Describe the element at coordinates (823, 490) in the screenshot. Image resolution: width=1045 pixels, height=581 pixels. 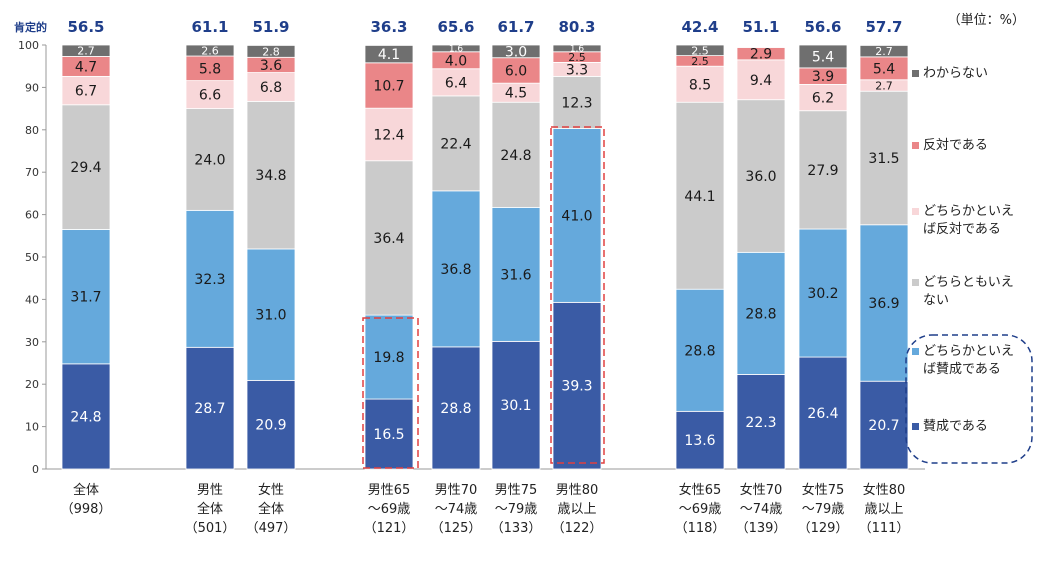
I see `category-label: 女性75` at that location.